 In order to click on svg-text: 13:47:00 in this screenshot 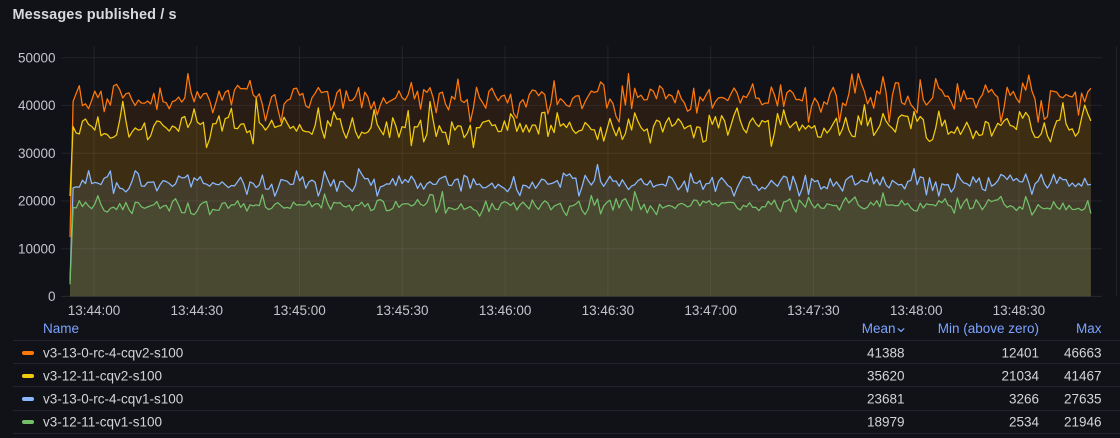, I will do `click(710, 310)`.